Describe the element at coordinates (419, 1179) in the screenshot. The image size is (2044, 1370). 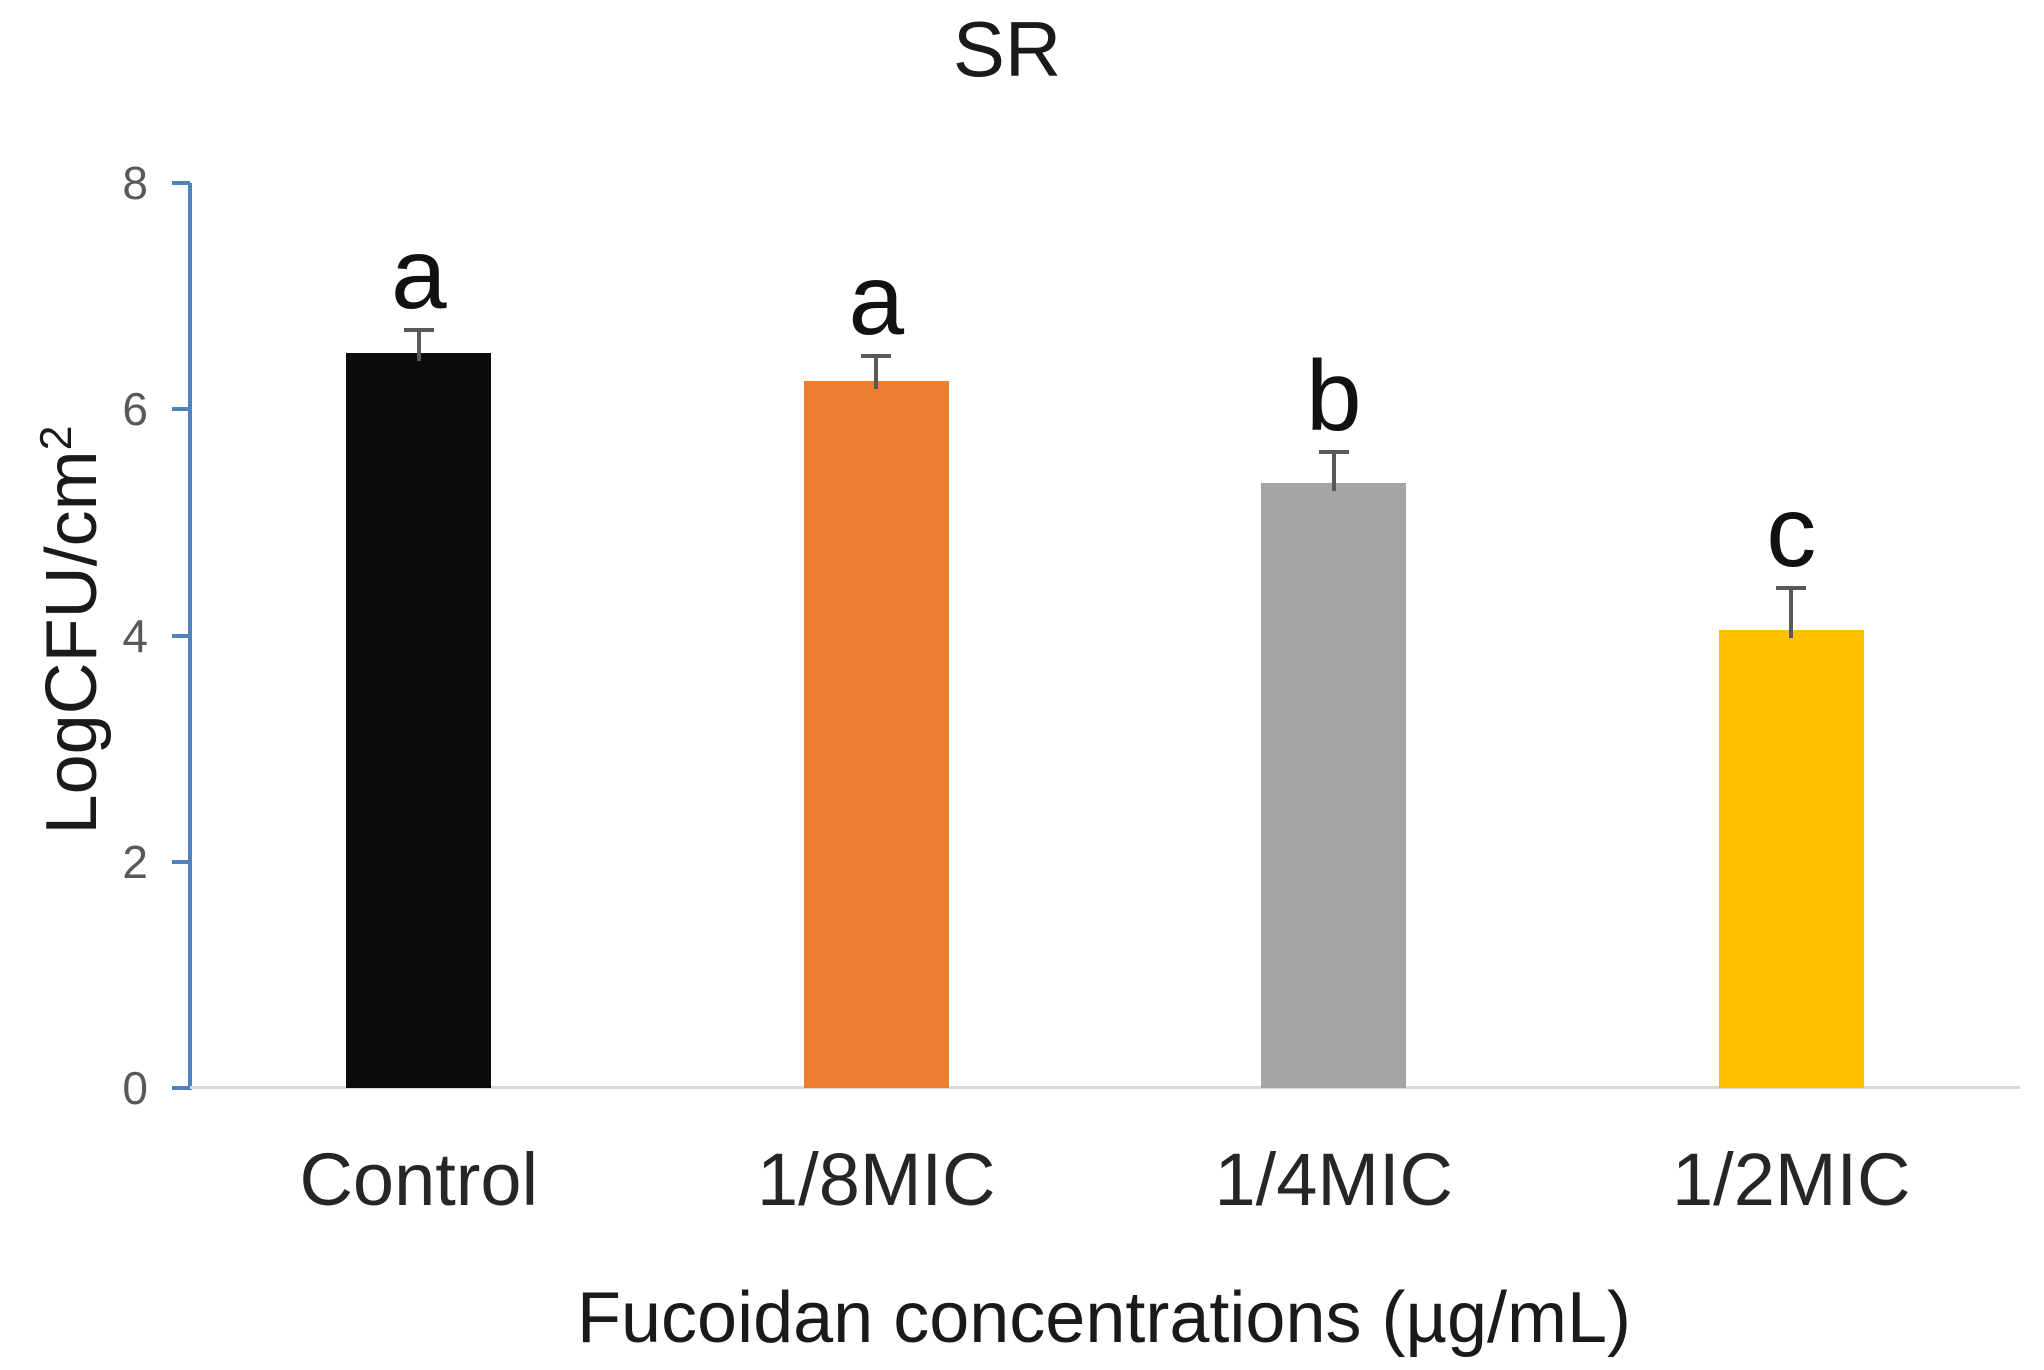
I see `category-label: Control` at that location.